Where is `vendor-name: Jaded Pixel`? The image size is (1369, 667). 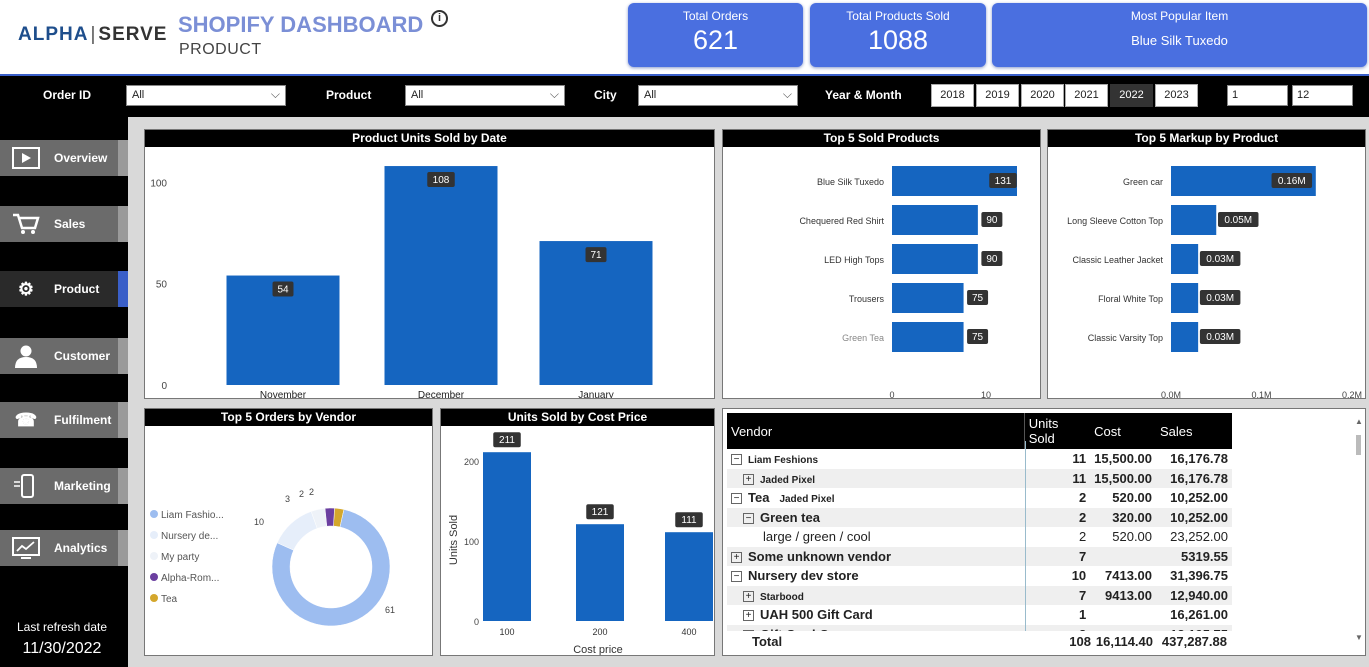
vendor-name: Jaded Pixel is located at coordinates (788, 480).